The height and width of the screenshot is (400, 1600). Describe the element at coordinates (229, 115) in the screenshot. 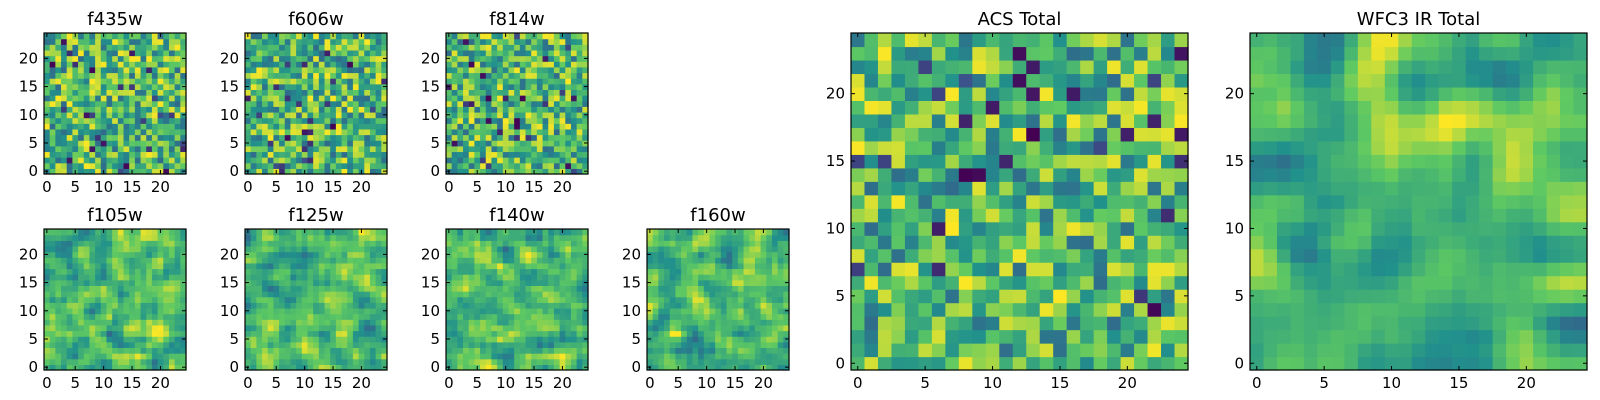

I see `y-tick-label: 10` at that location.